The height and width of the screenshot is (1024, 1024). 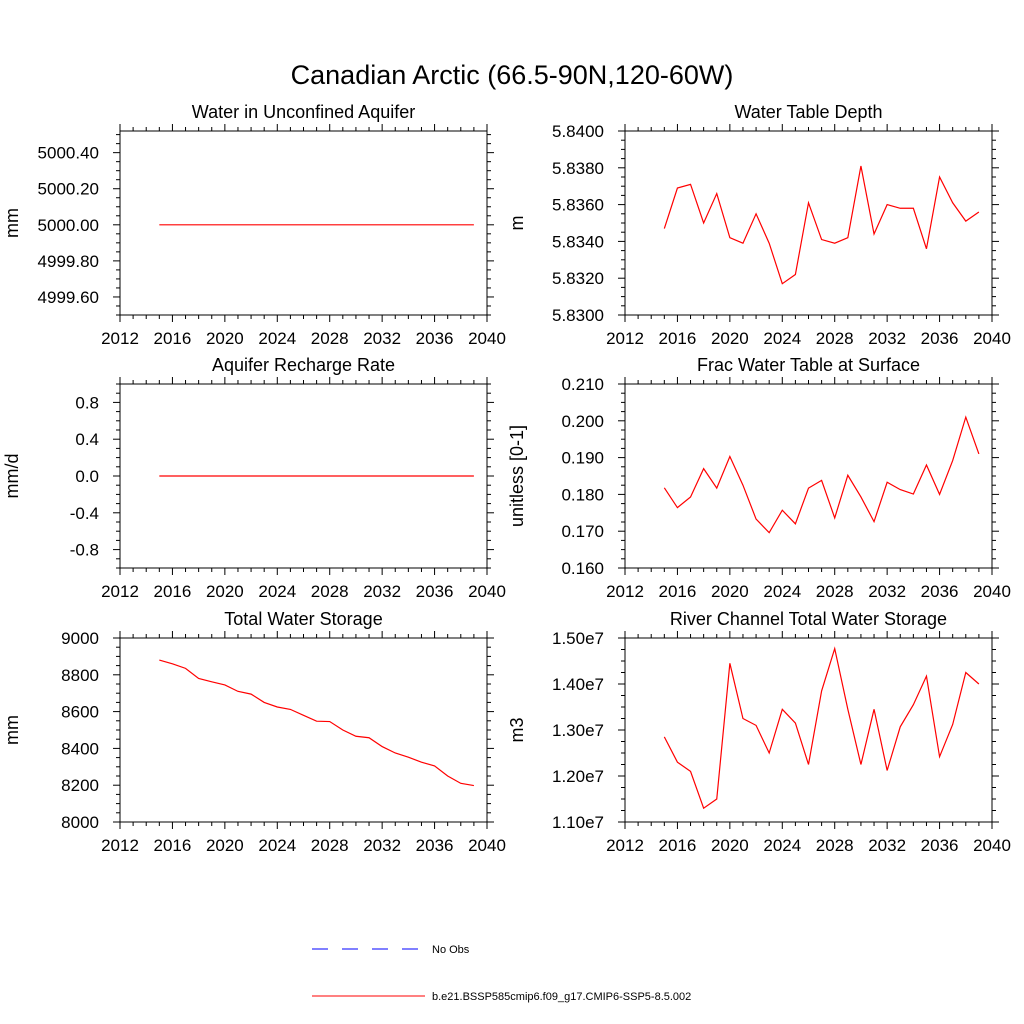 I want to click on y-tick-label: -0.4, so click(x=84, y=513).